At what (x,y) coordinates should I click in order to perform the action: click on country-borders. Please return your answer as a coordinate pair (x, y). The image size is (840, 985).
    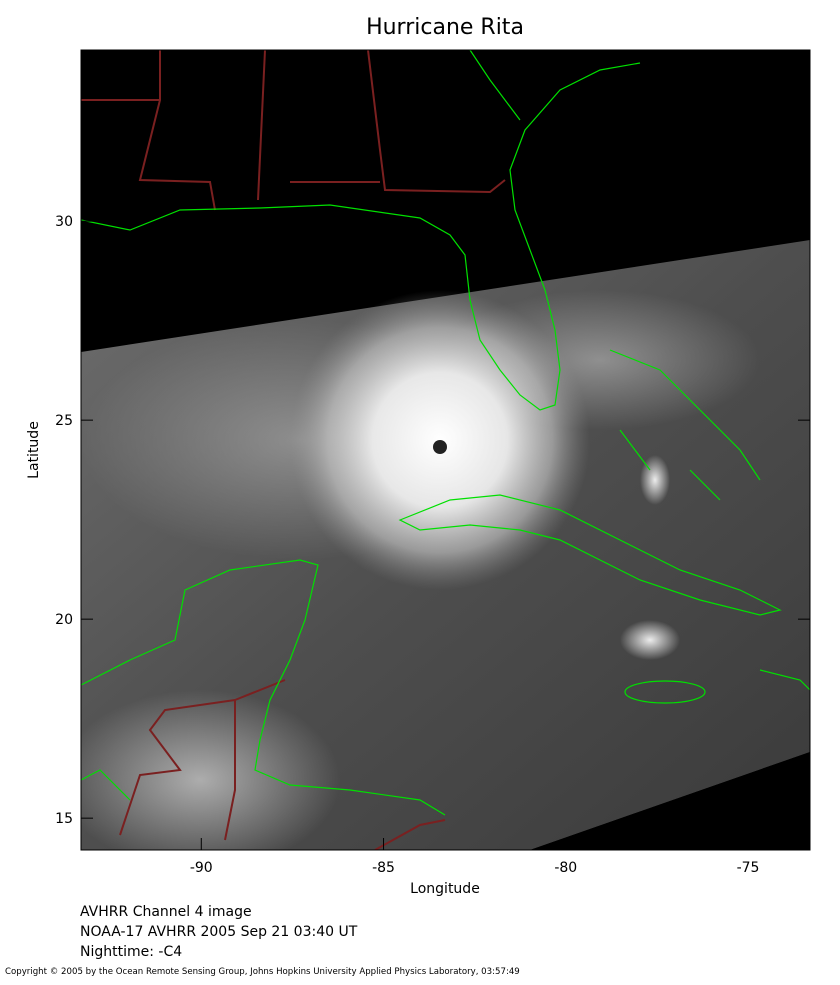
    Looking at the image, I should click on (282, 764).